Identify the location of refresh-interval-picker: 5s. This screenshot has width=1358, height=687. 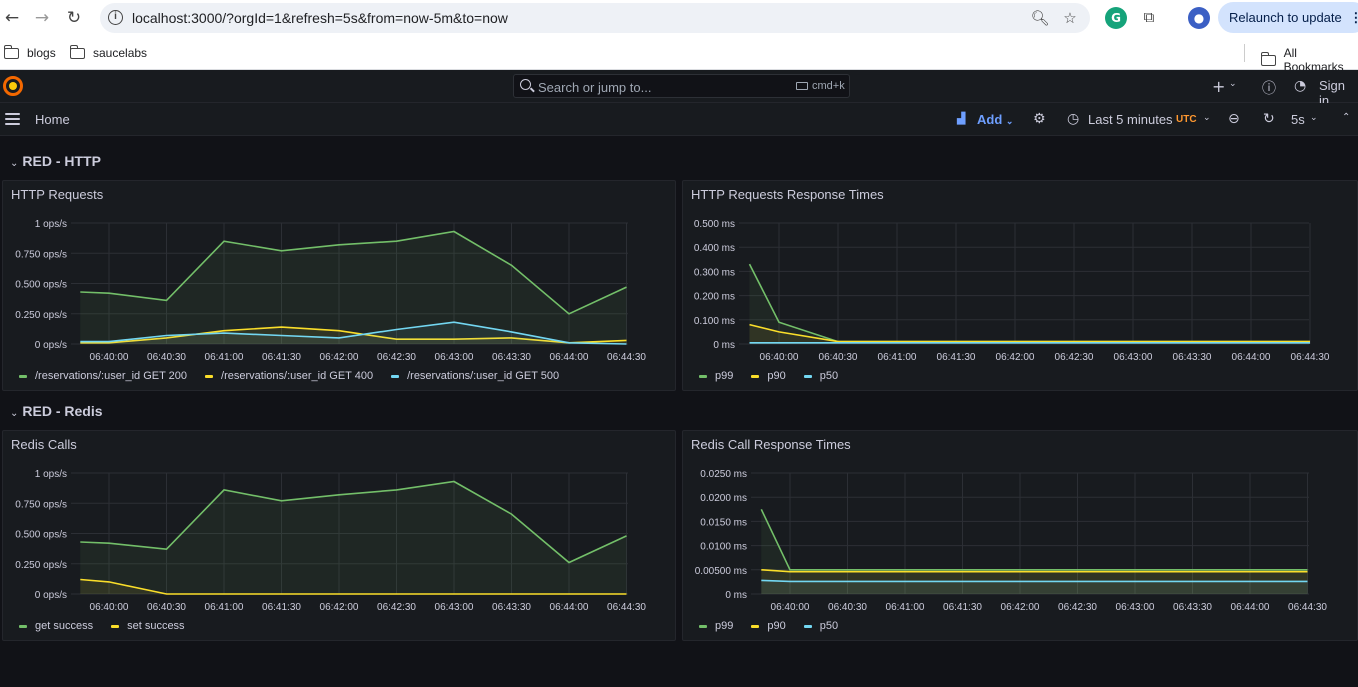
(1298, 119).